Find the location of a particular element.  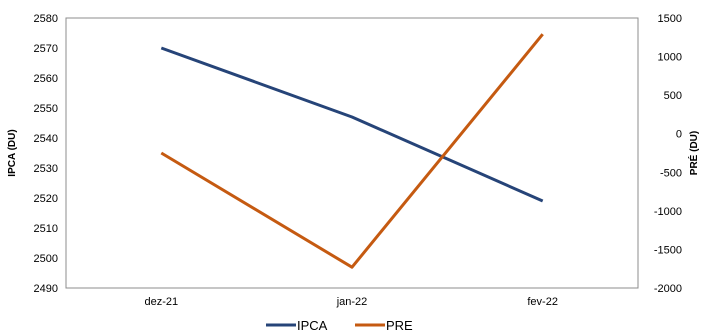

left-tick-label: 2580 is located at coordinates (46, 19).